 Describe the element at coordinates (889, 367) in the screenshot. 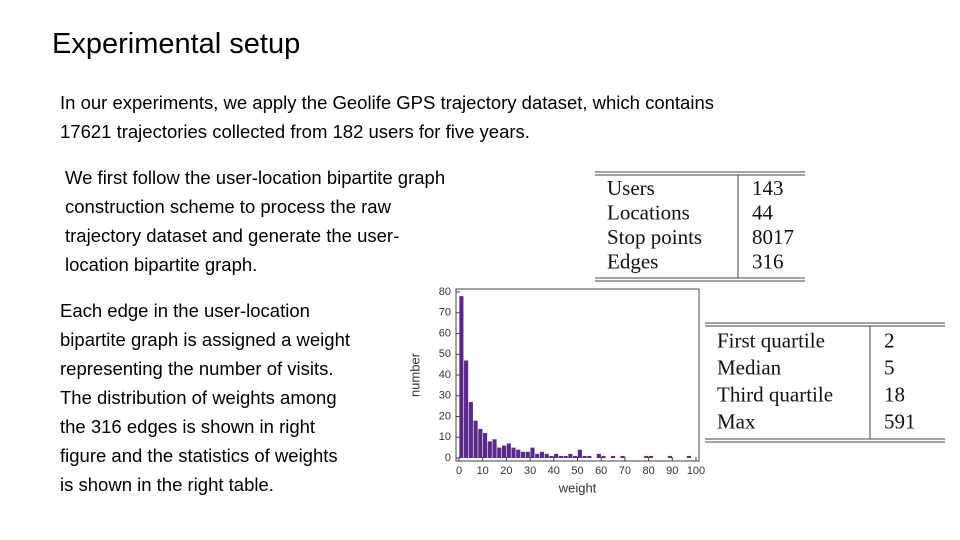

I see `table-cell: 5` at that location.